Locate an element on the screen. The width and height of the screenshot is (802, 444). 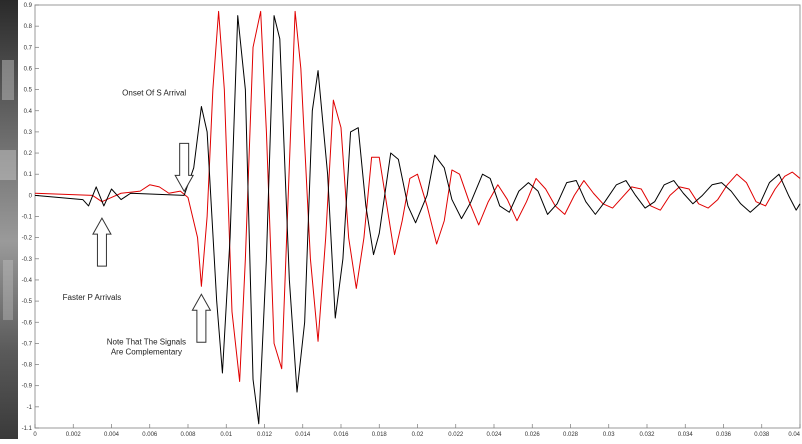
x-tick-label: 0.004 is located at coordinates (112, 435).